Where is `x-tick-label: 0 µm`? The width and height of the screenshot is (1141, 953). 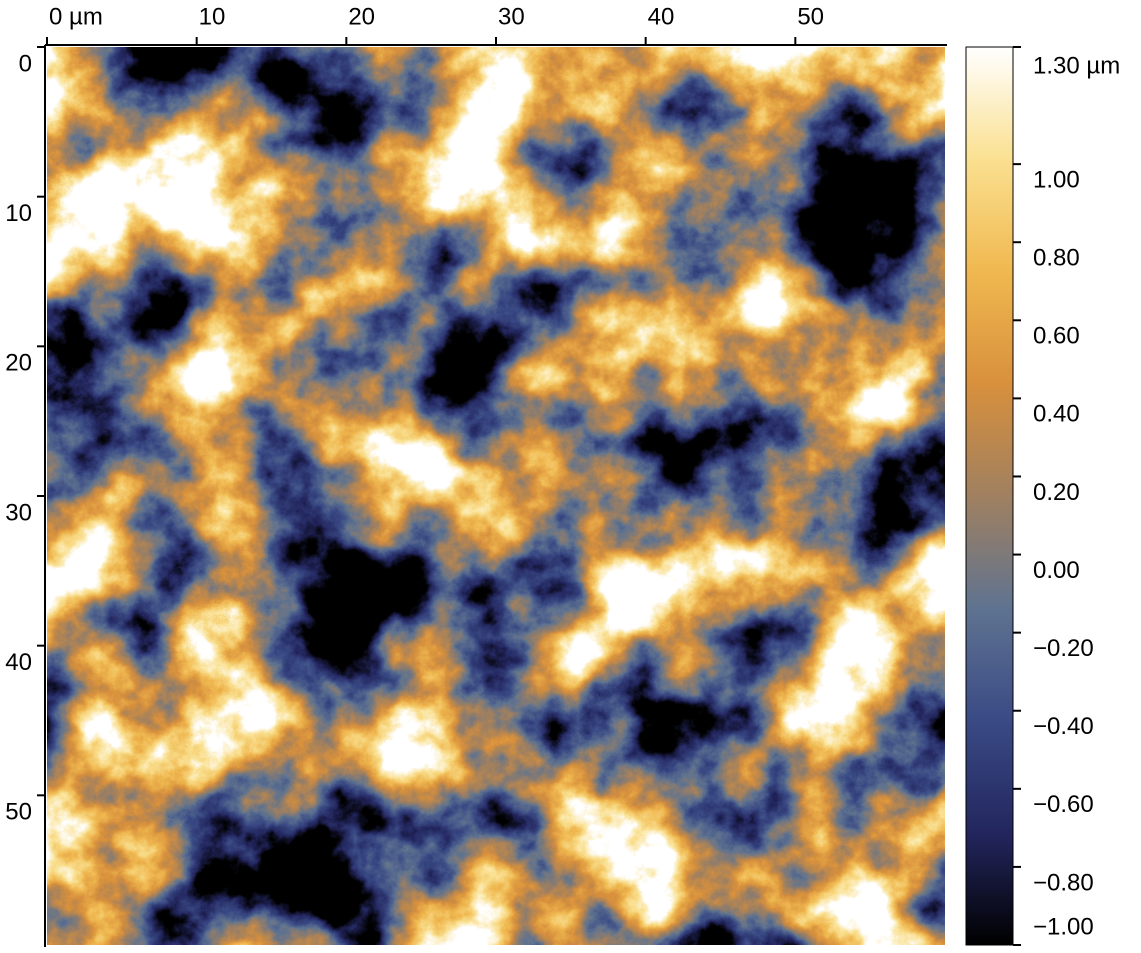
x-tick-label: 0 µm is located at coordinates (76, 16).